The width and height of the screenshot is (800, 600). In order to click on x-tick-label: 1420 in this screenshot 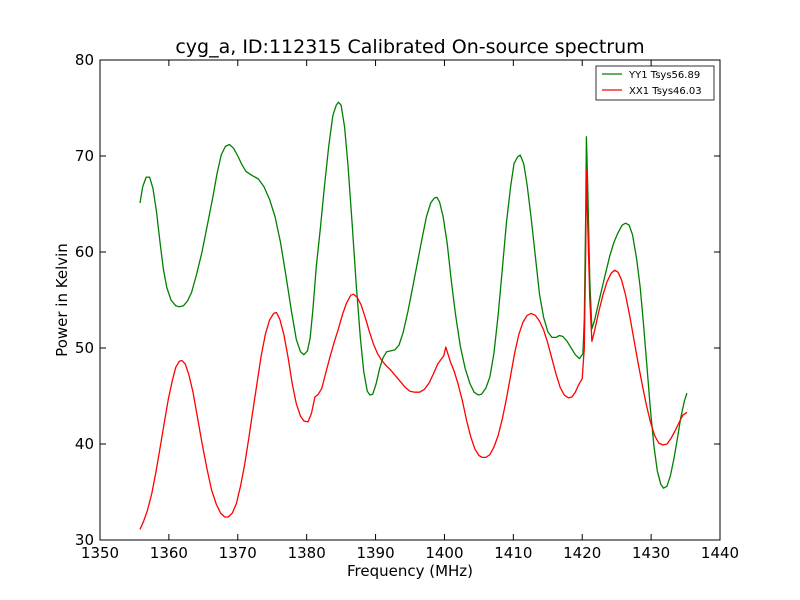, I will do `click(582, 553)`.